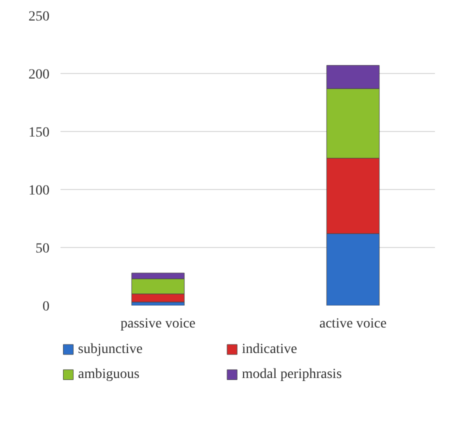 The height and width of the screenshot is (441, 468). What do you see at coordinates (39, 75) in the screenshot?
I see `y-tick-label: 200` at bounding box center [39, 75].